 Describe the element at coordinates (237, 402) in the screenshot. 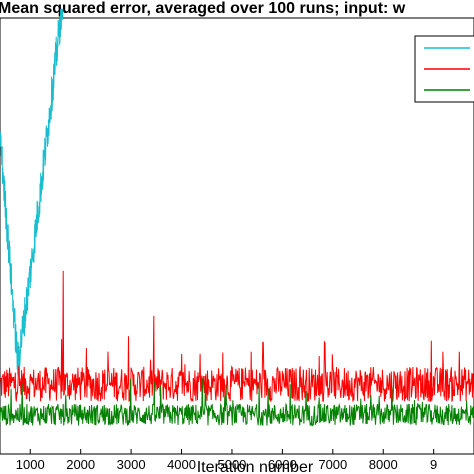

I see `series-green-line` at that location.